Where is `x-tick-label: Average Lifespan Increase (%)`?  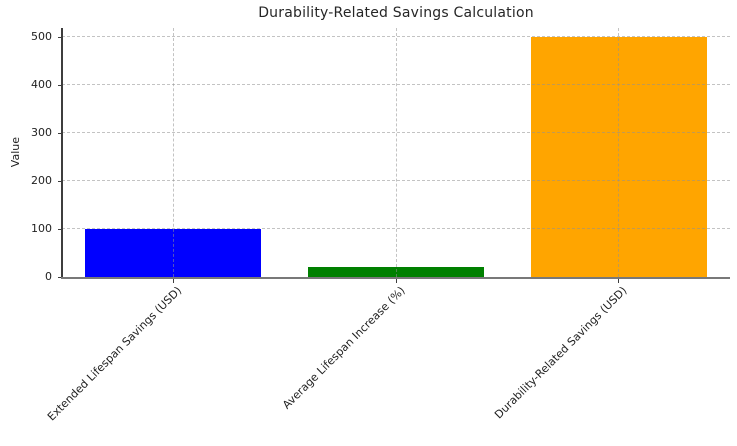
x-tick-label: Average Lifespan Increase (%) is located at coordinates (343, 348).